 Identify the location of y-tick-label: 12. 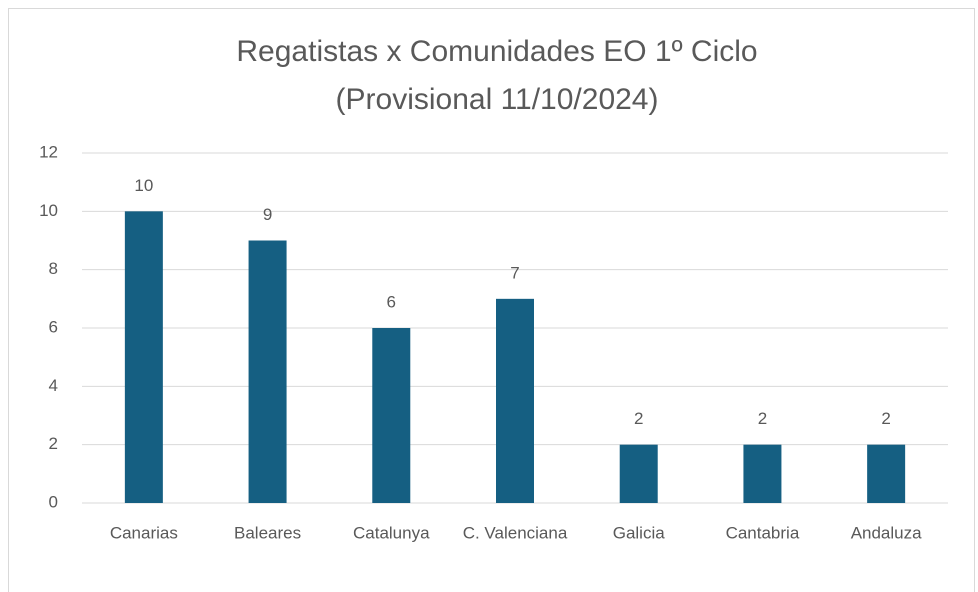
(48, 151).